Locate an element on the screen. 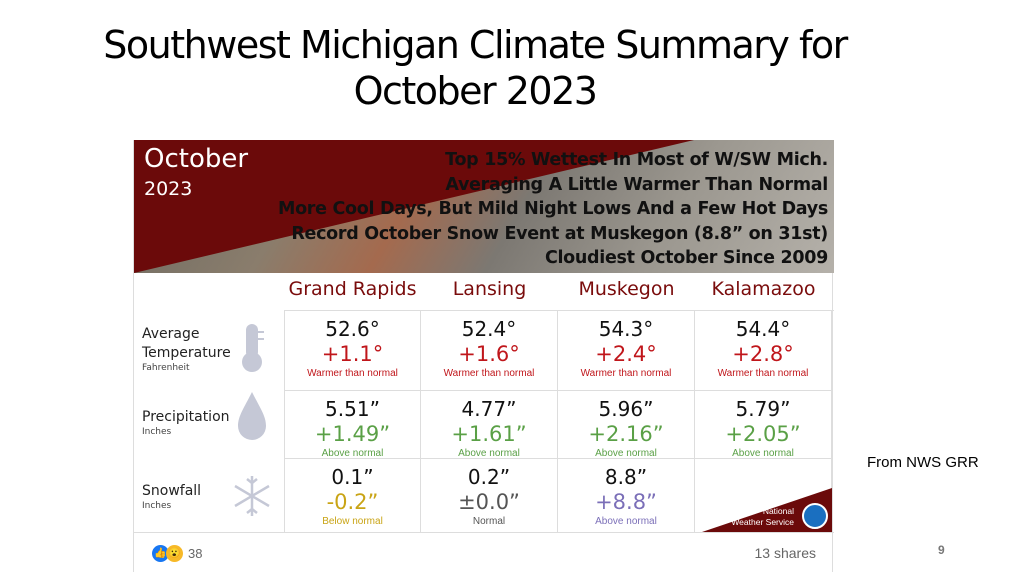  cell-departure: +2.16” is located at coordinates (626, 434).